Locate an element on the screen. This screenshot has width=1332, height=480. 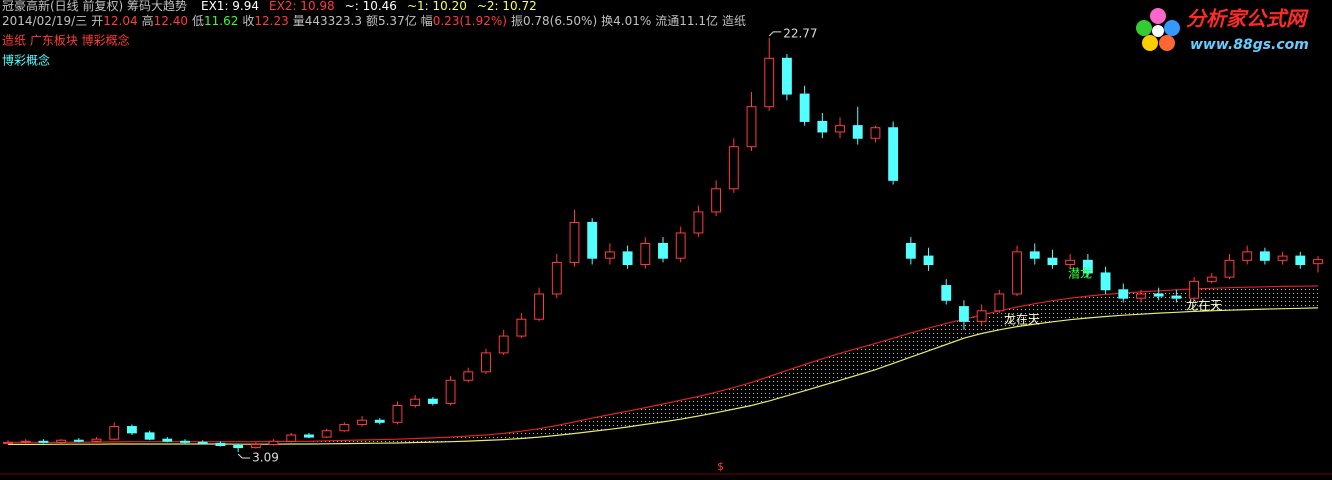
bottom-marker: $ is located at coordinates (720, 466).